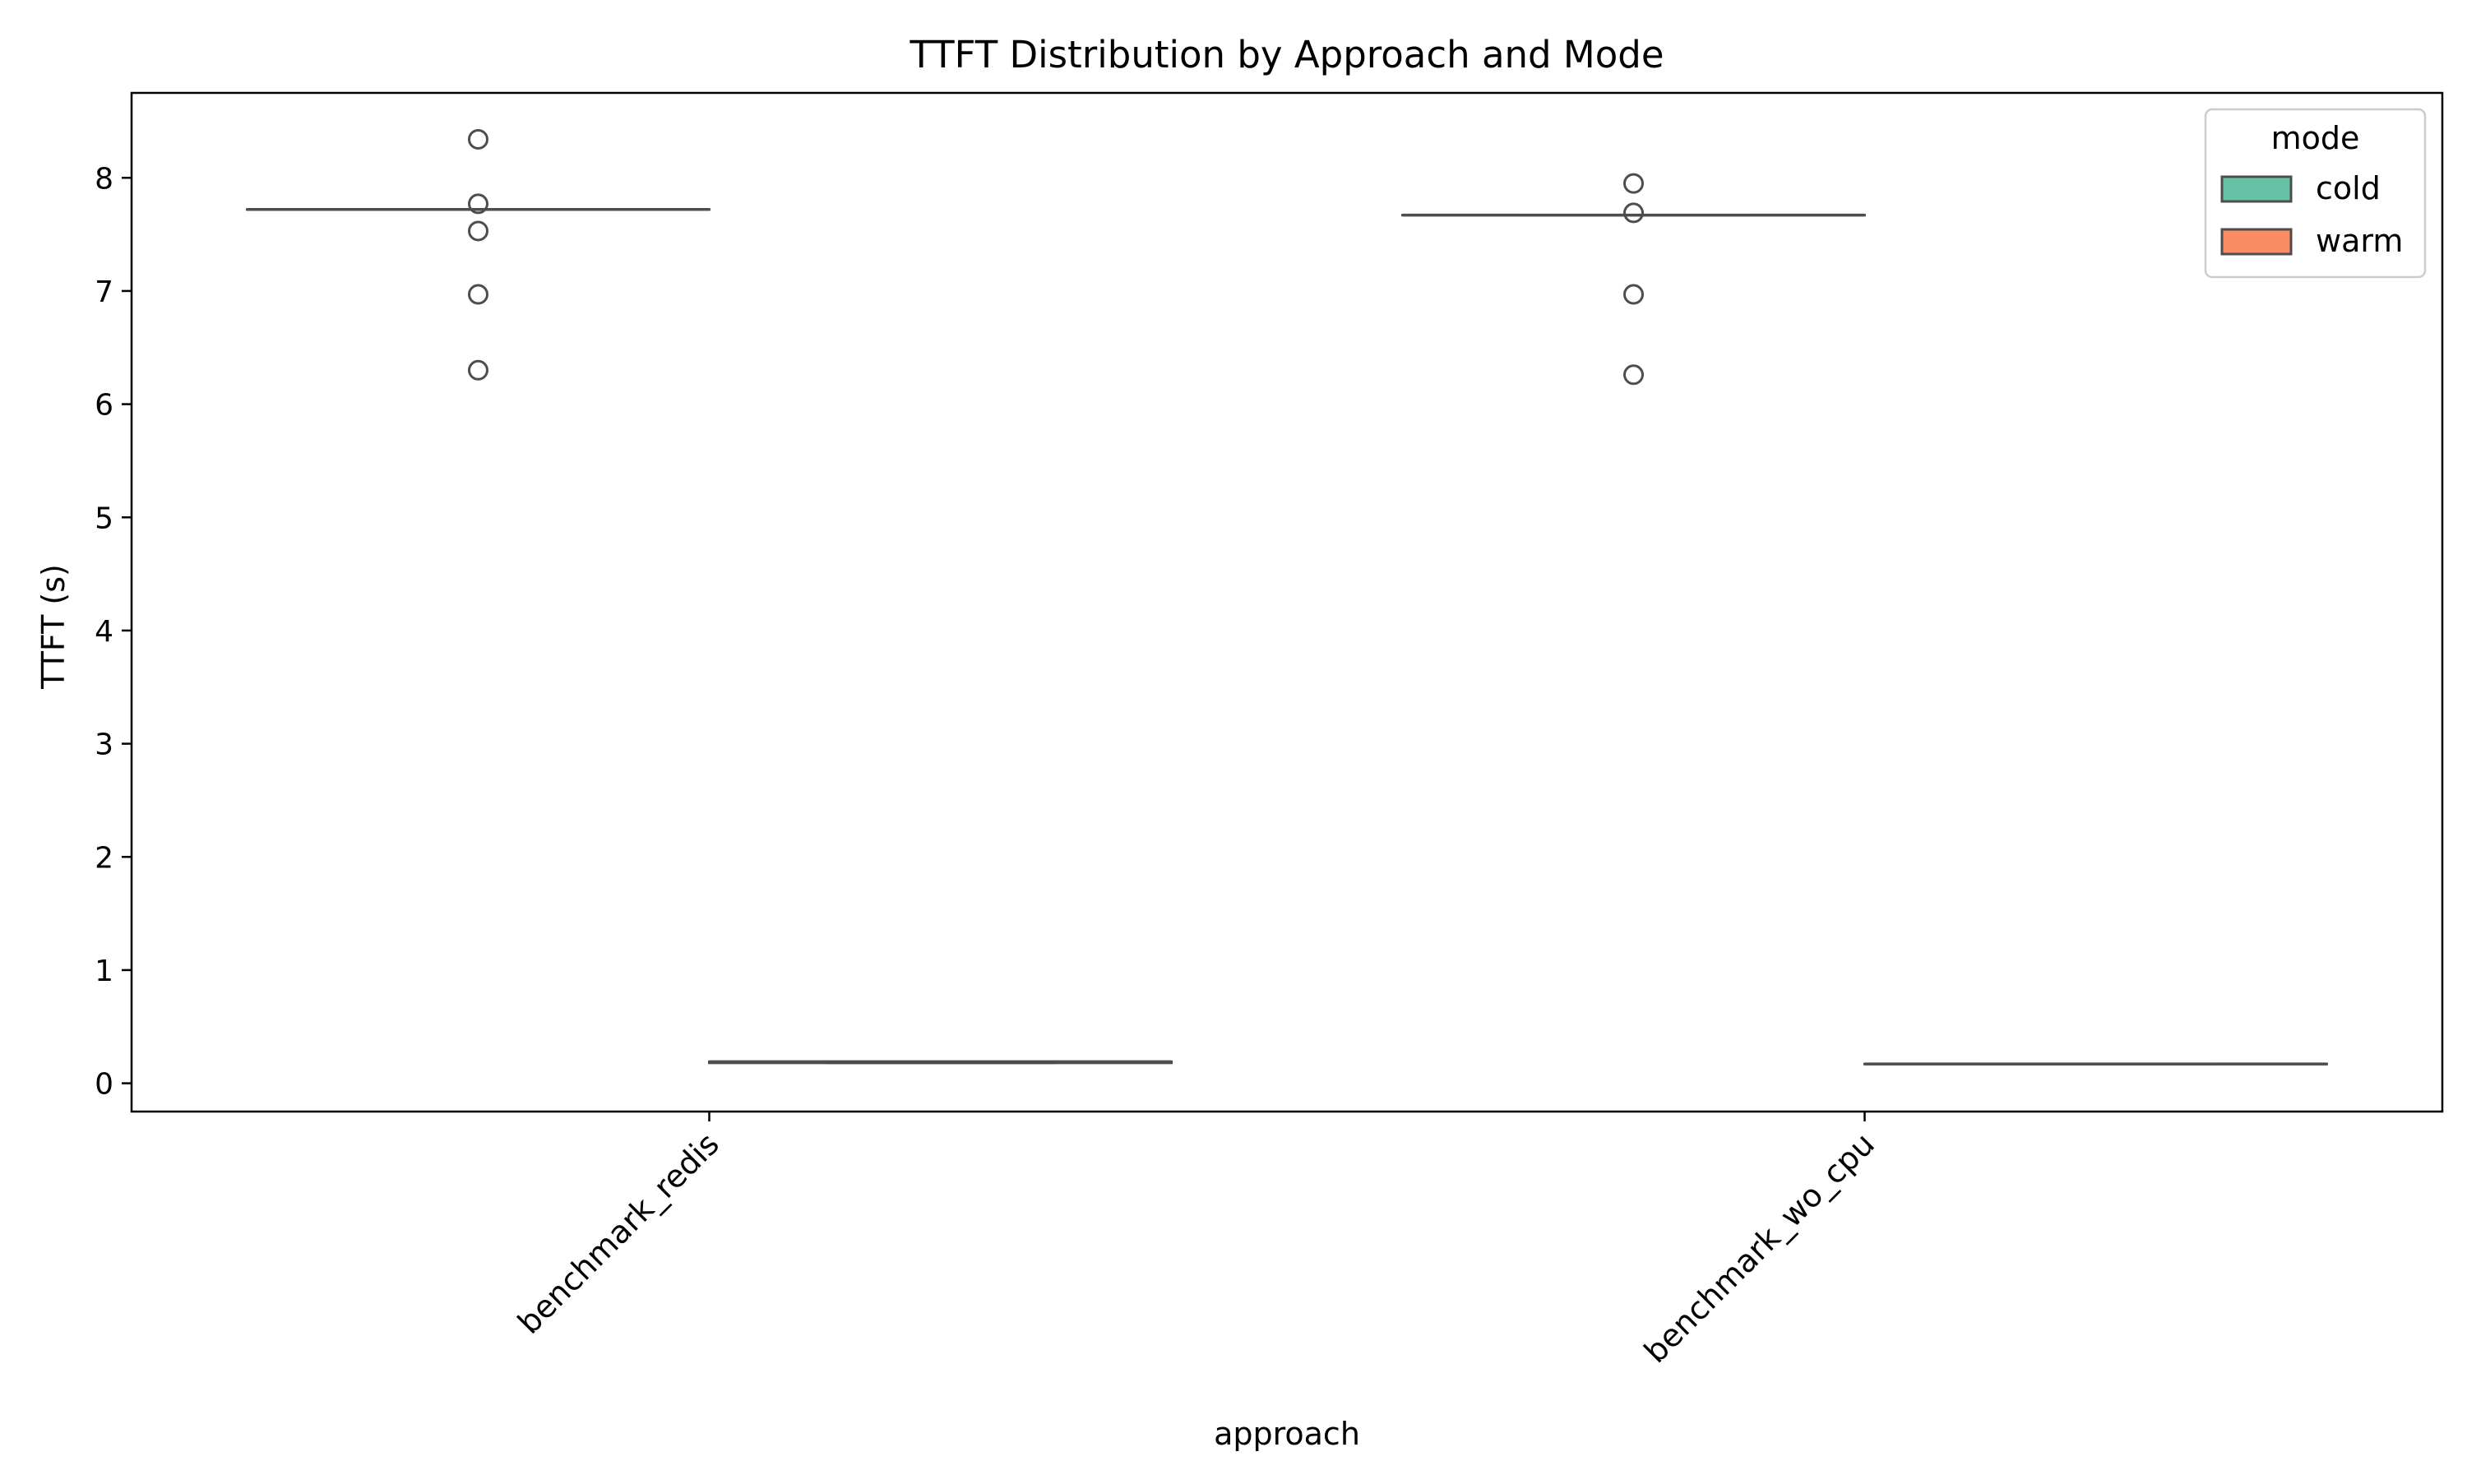 This screenshot has width=2467, height=1484. I want to click on y-axis-label: TTFT (s), so click(54, 627).